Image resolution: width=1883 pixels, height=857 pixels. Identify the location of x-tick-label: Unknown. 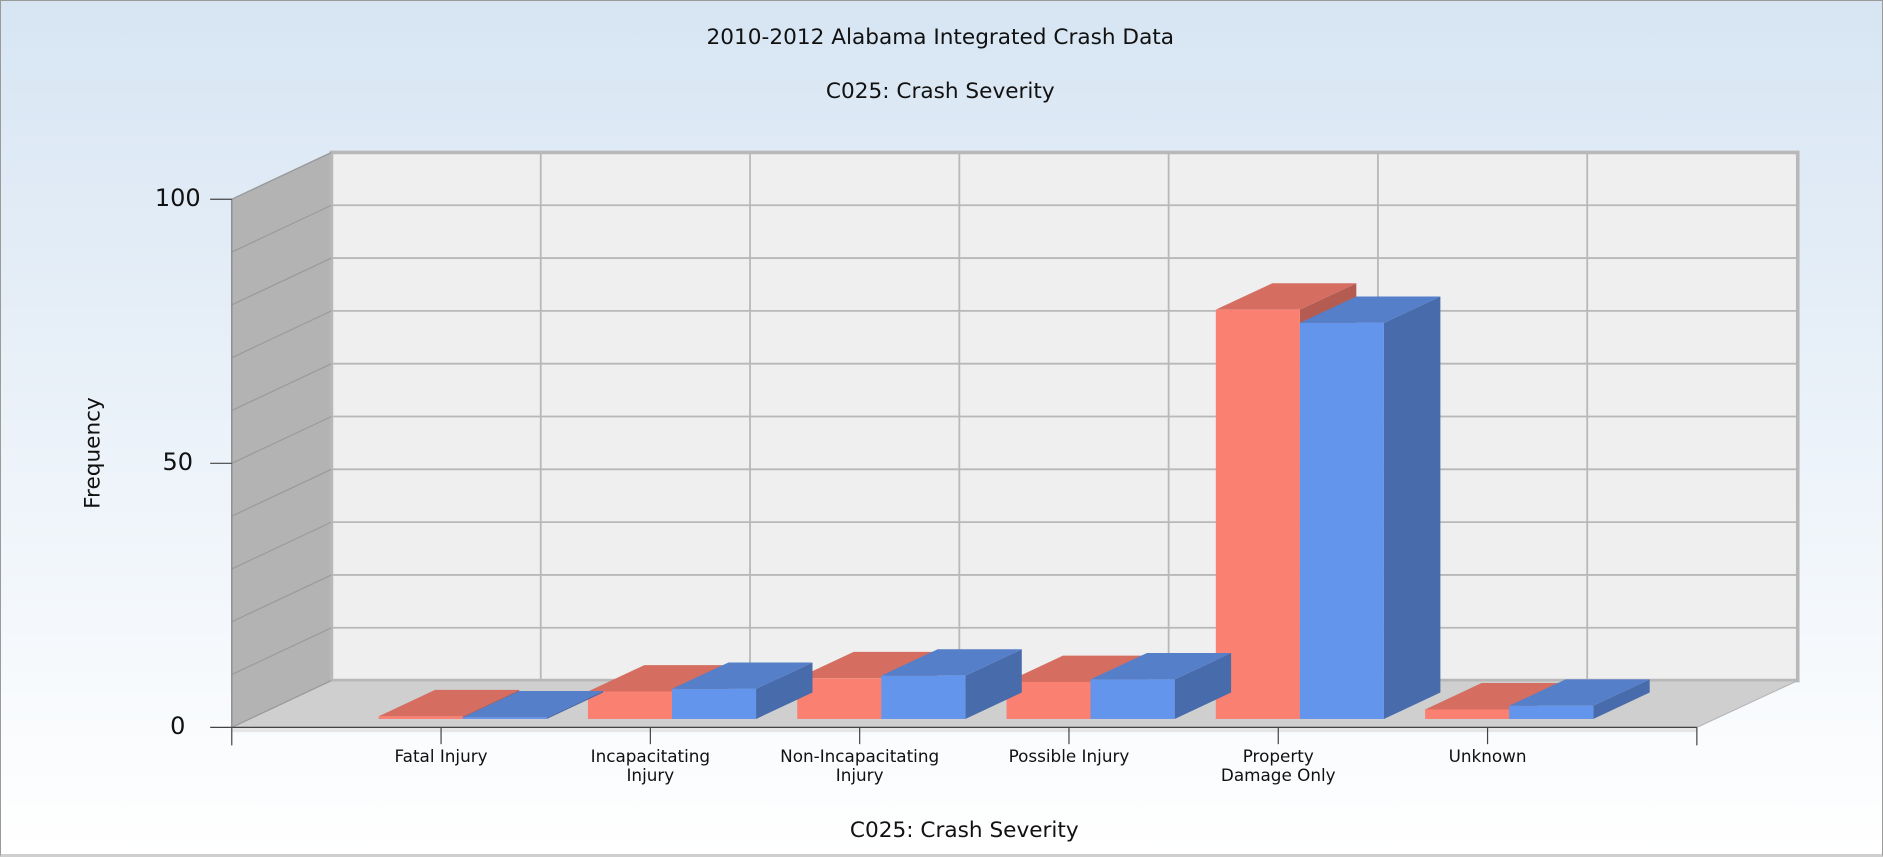
(1487, 755).